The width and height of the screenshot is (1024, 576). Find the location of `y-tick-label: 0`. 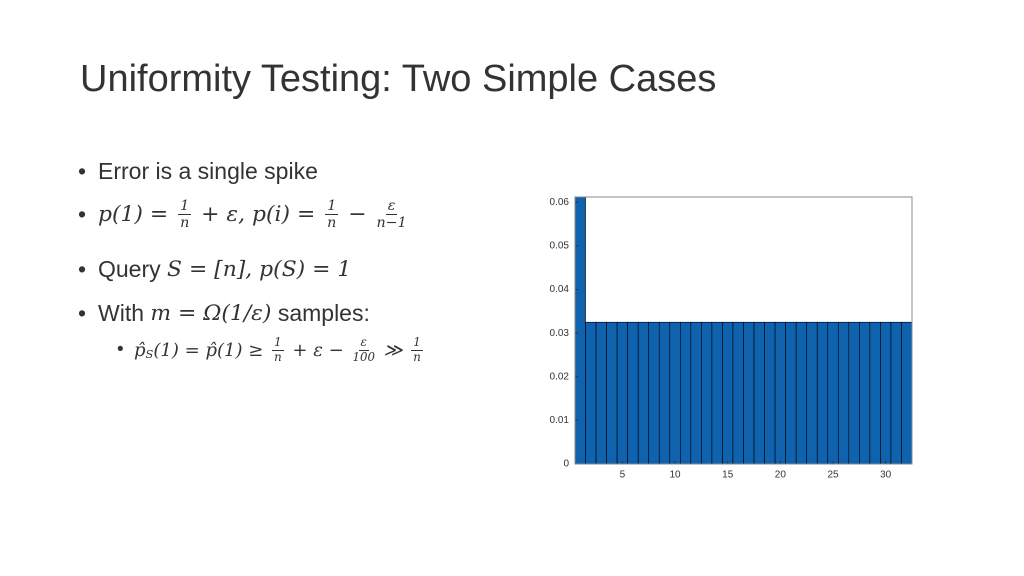

y-tick-label: 0 is located at coordinates (566, 464).